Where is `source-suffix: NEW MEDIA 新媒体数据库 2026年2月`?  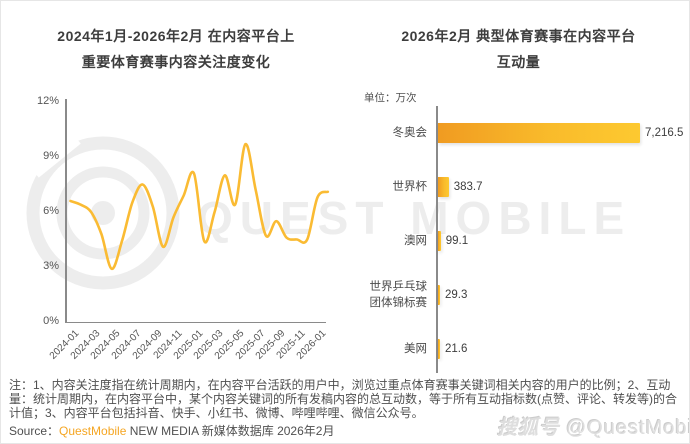
source-suffix: NEW MEDIA 新媒体数据库 2026年2月 is located at coordinates (230, 431).